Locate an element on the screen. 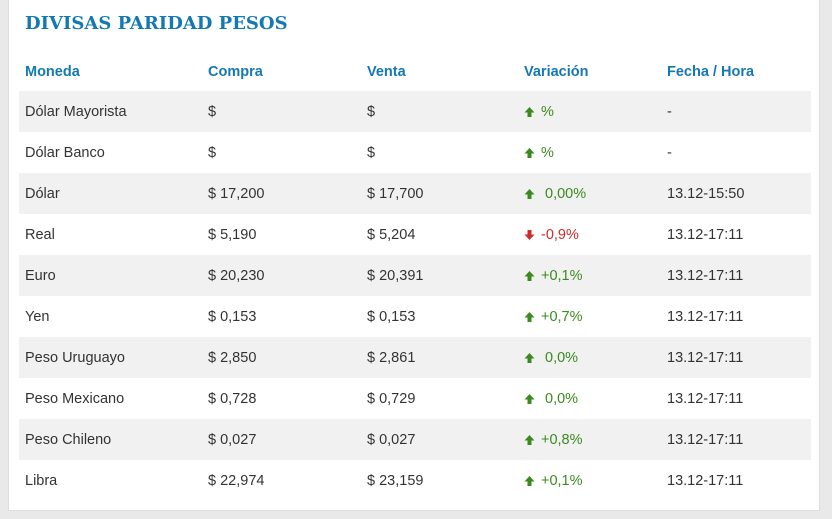 The width and height of the screenshot is (832, 519). cell-variacion: +0,7% is located at coordinates (553, 316).